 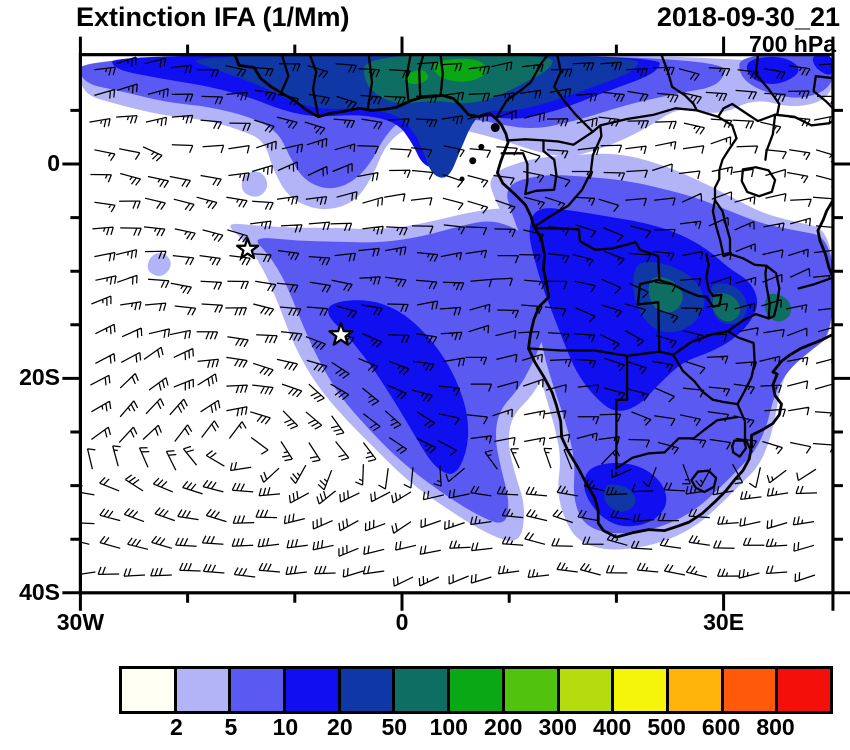 What do you see at coordinates (213, 17) in the screenshot?
I see `page-title: Extinction IFA (1/Mm)` at bounding box center [213, 17].